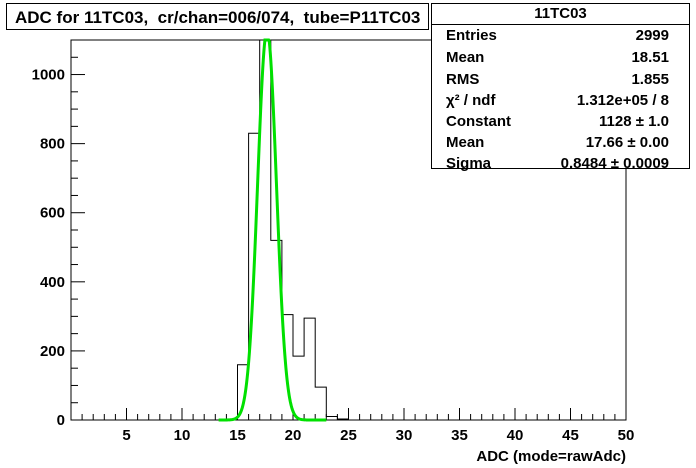 This screenshot has height=468, width=696. I want to click on stats-row-value: 17.66 ± 0.00, so click(627, 142).